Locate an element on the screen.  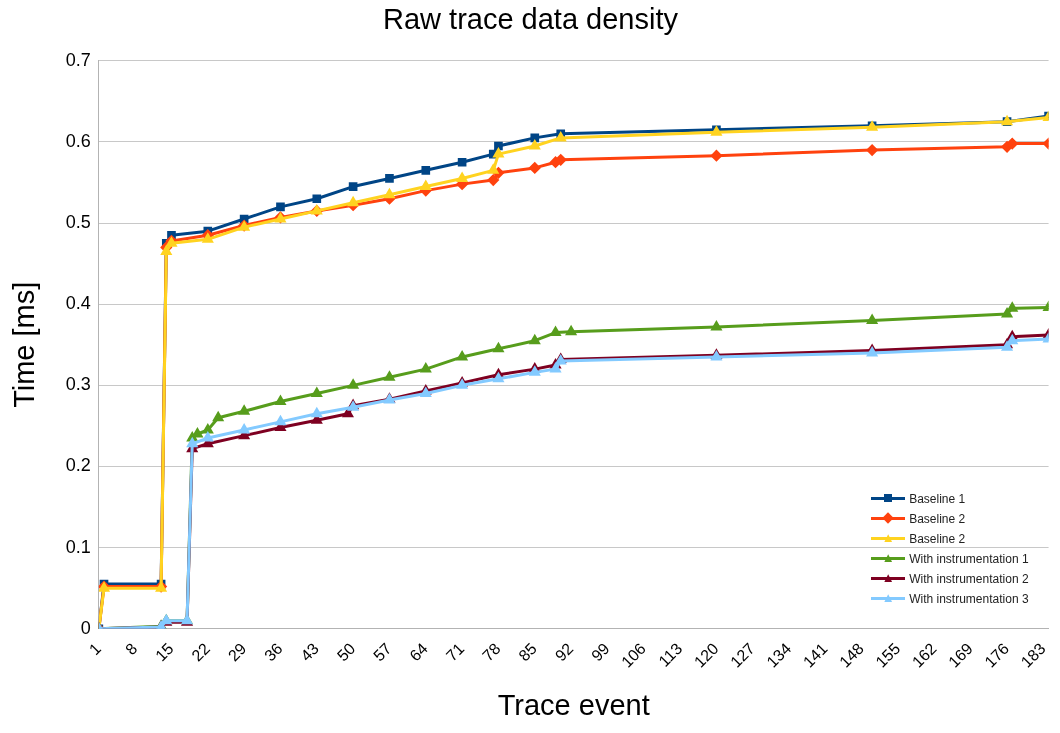
x-tick-label: 134 is located at coordinates (779, 655).